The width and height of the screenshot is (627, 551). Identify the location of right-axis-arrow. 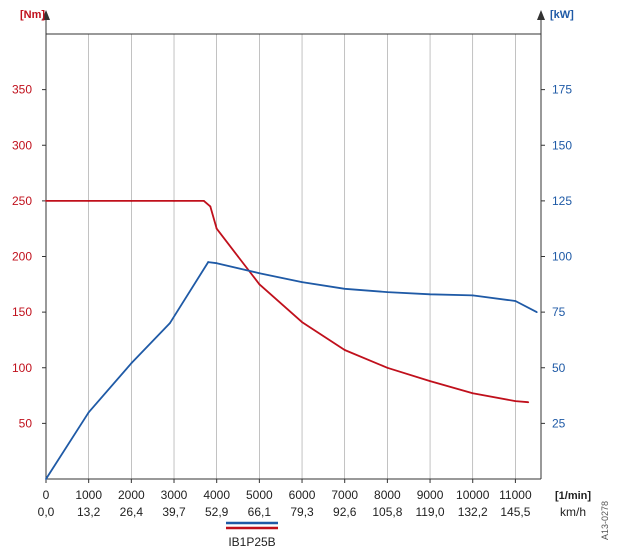
(541, 15).